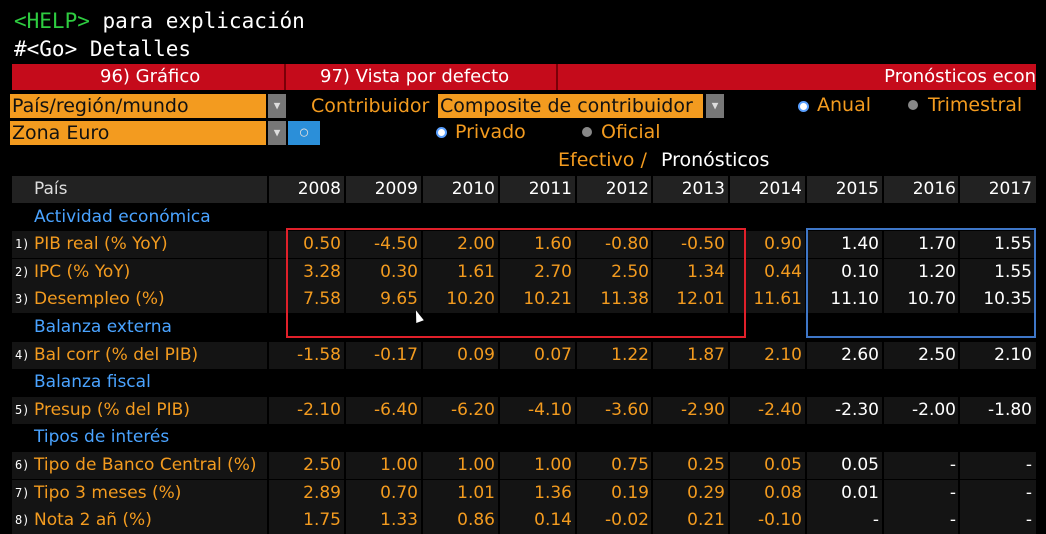  Describe the element at coordinates (934, 189) in the screenshot. I see `year-column-header: 2016` at that location.